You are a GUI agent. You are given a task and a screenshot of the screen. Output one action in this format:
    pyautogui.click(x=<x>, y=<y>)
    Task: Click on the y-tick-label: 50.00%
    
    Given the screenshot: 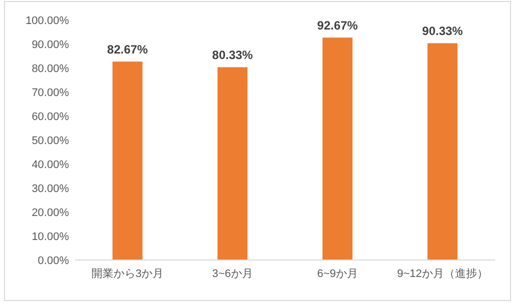 What is the action you would take?
    pyautogui.click(x=51, y=141)
    